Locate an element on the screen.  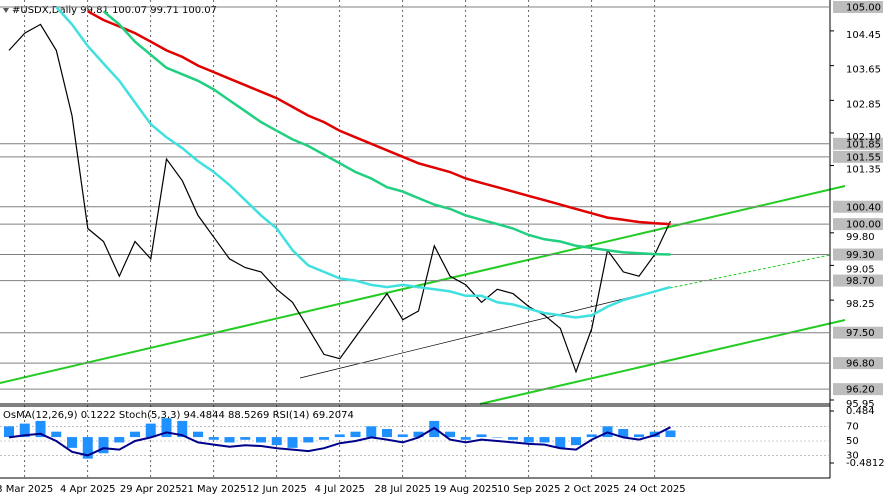
rsi-line is located at coordinates (339, 441).